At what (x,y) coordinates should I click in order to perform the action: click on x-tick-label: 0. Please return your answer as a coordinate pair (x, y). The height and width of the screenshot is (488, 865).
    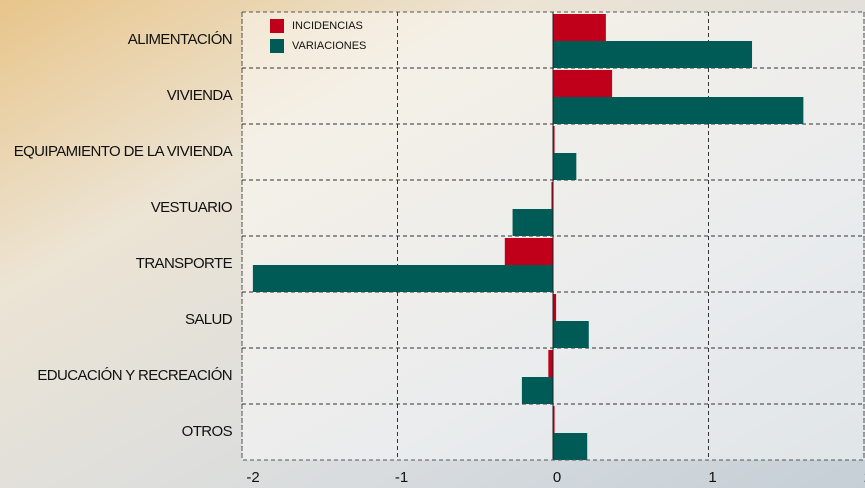
    Looking at the image, I should click on (557, 477).